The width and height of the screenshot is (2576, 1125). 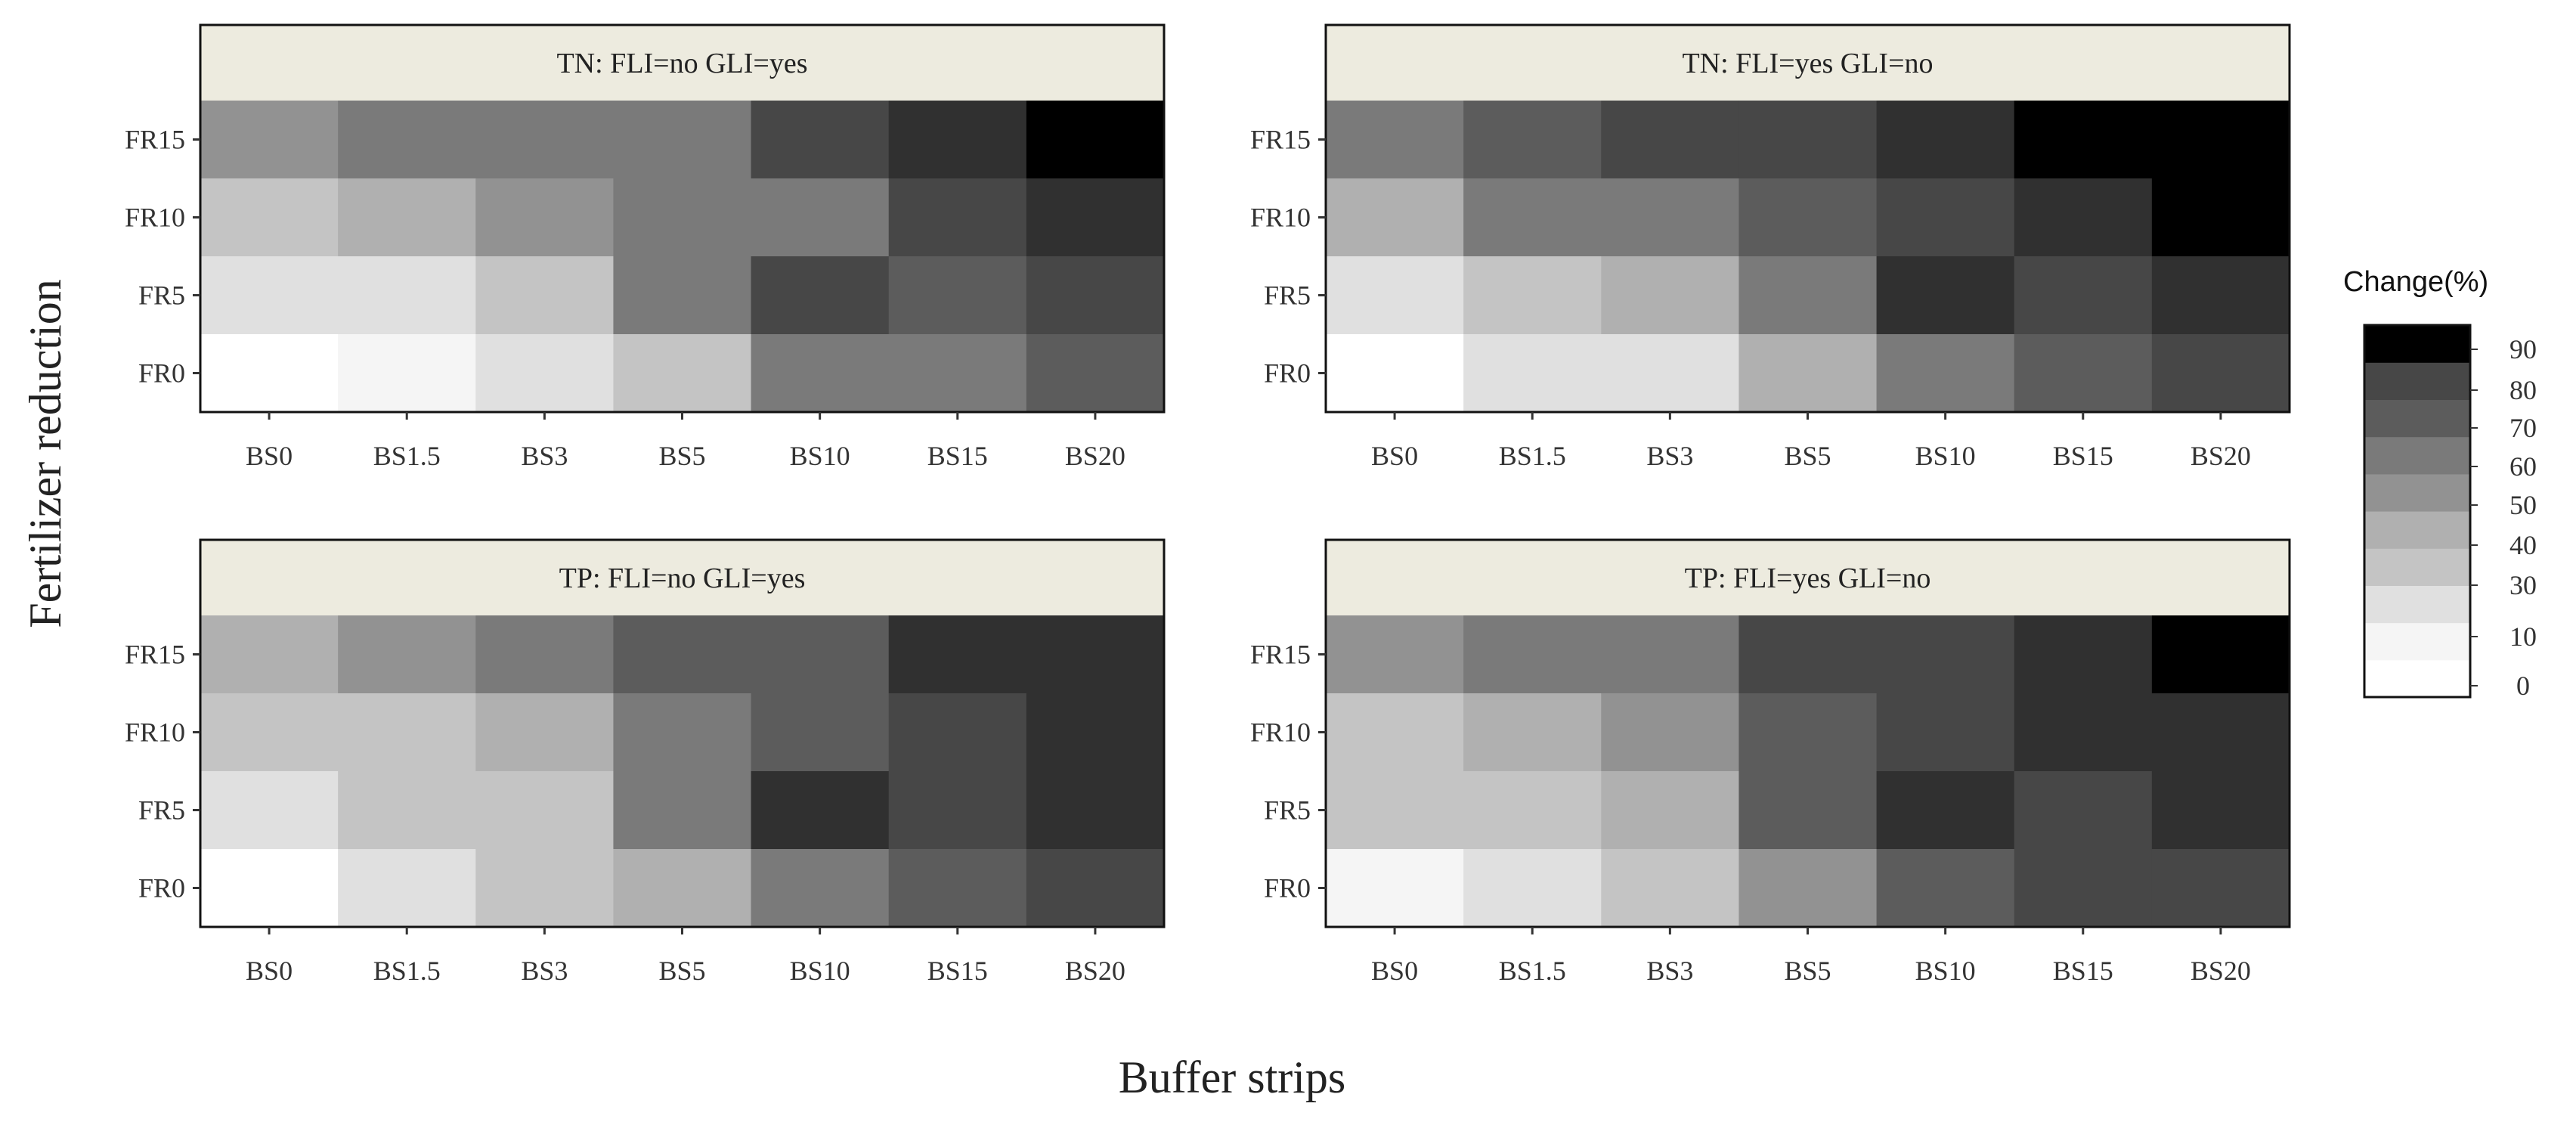 I want to click on legend-tick-label: 80, so click(x=2523, y=390).